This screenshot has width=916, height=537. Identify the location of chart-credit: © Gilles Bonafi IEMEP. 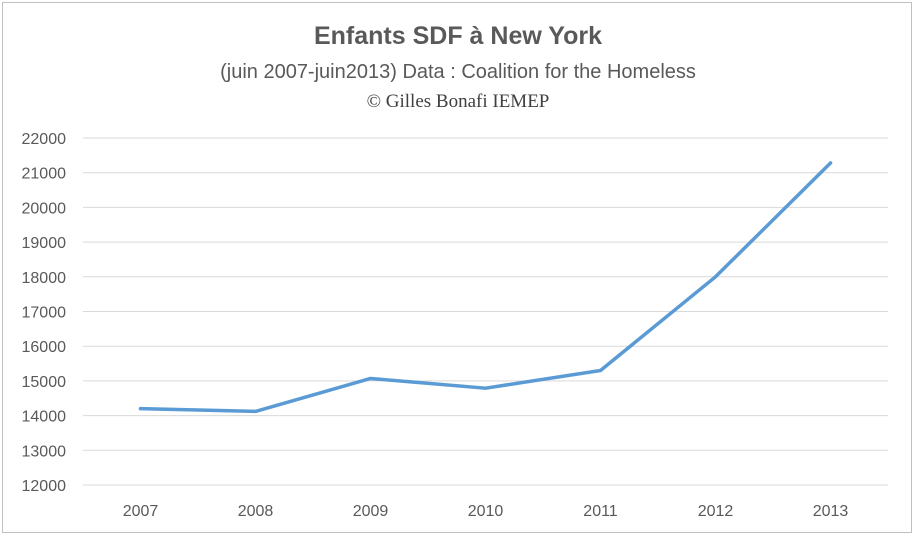
(458, 101).